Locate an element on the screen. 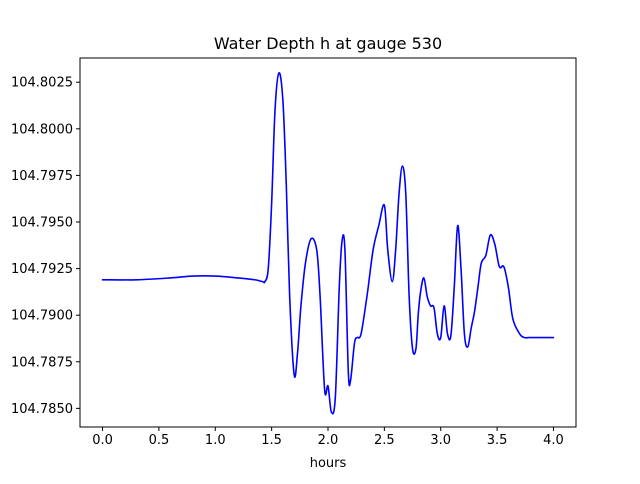  y-tick-label: 104.7975 is located at coordinates (42, 176).